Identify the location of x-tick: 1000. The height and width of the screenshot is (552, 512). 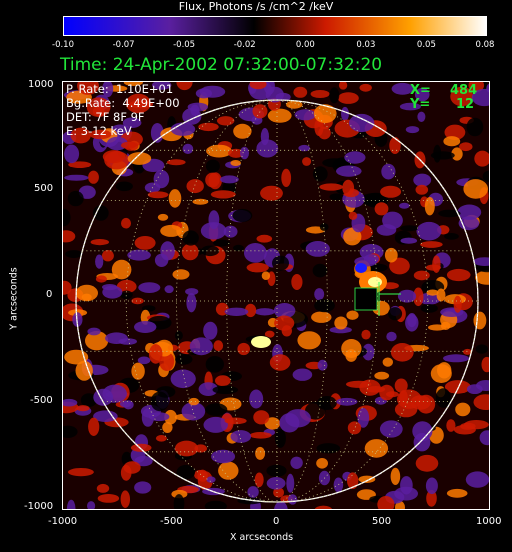
(489, 521).